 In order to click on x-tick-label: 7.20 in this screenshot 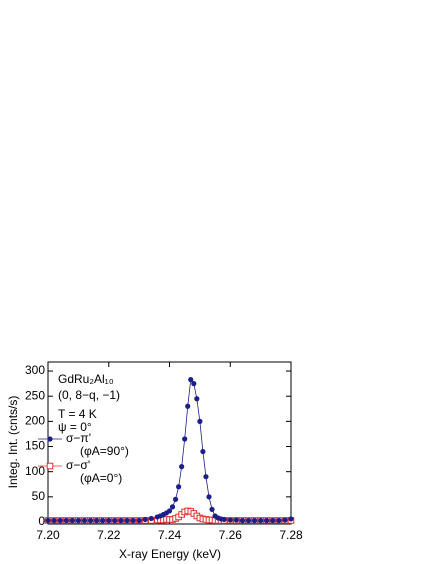, I will do `click(48, 535)`.